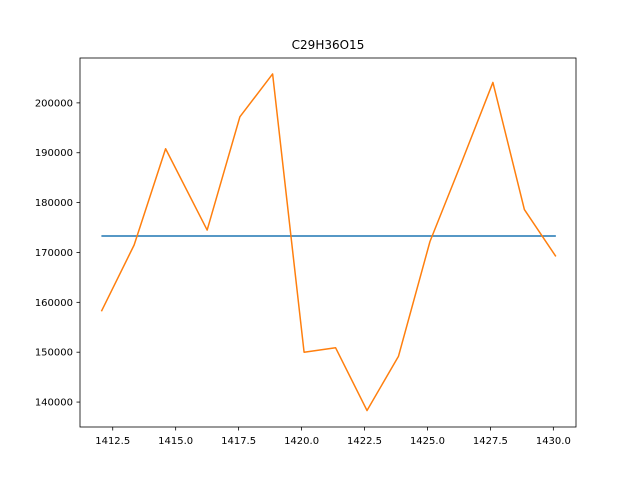 Image resolution: width=640 pixels, height=480 pixels. I want to click on y-tick-label: 160000, so click(54, 303).